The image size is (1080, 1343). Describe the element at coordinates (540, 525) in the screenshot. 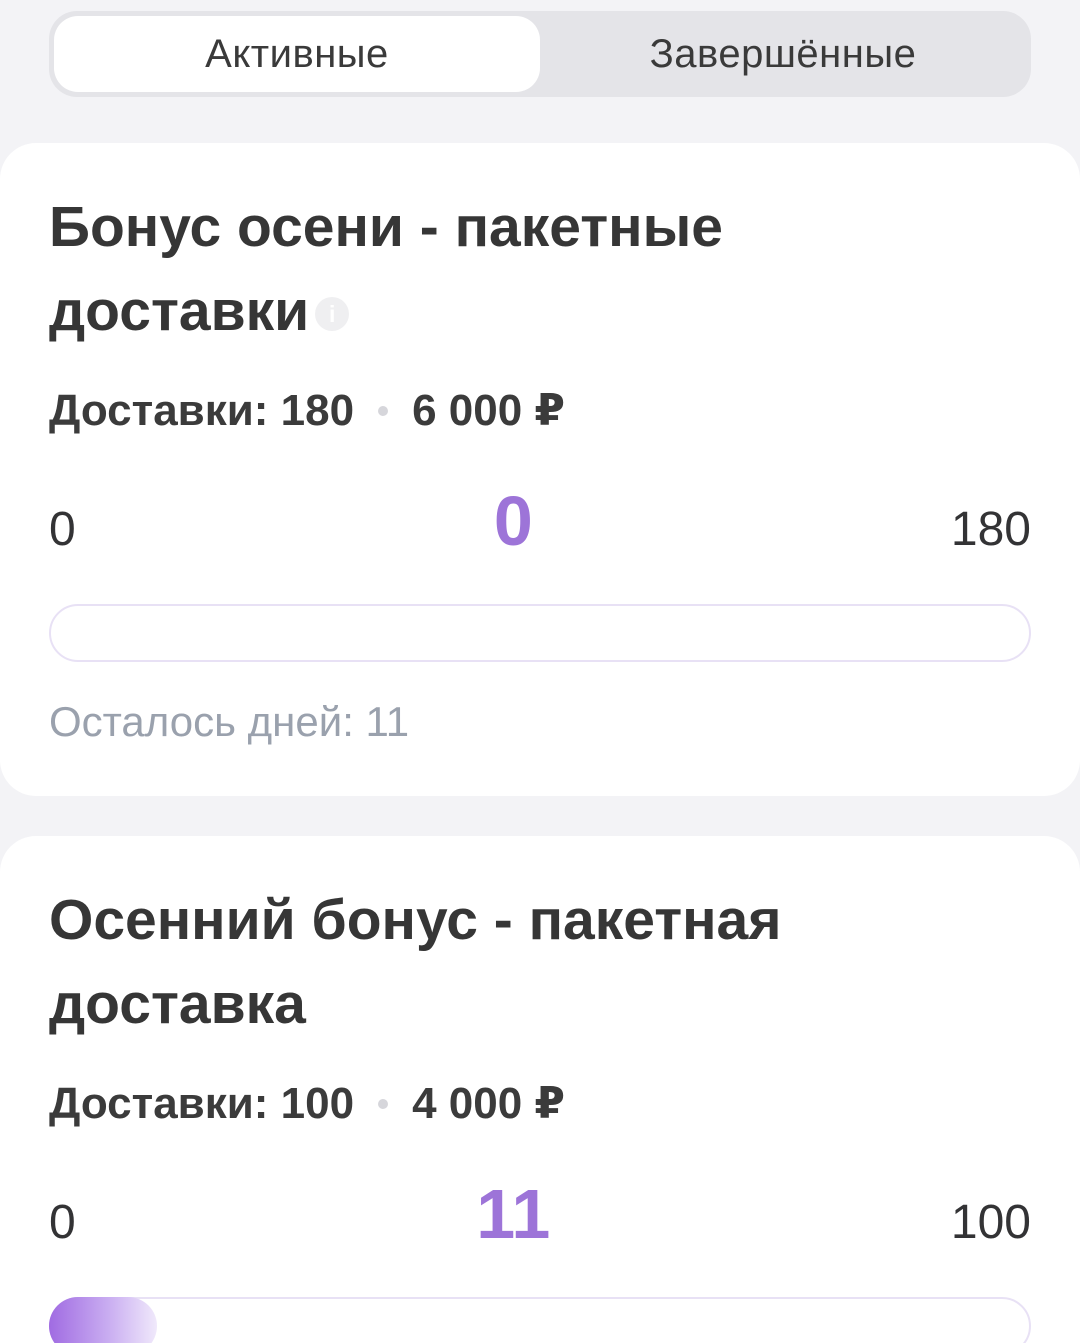

I see `progress-labels: 0 0 180` at that location.